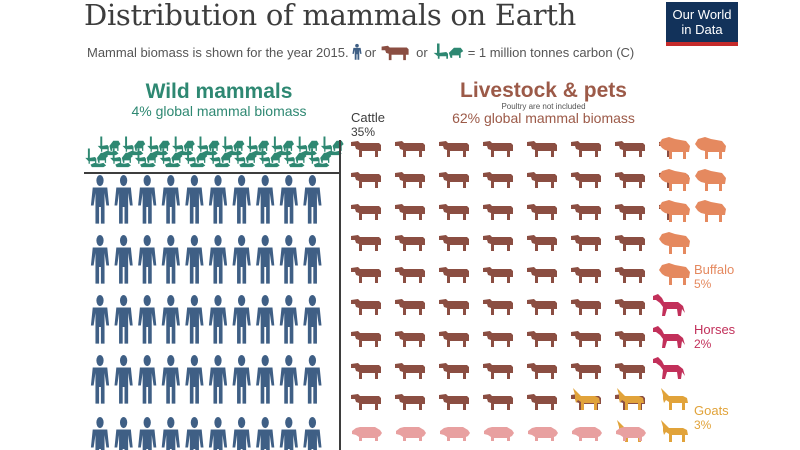 The image size is (800, 450). I want to click on cattle-label-name: Cattle, so click(368, 117).